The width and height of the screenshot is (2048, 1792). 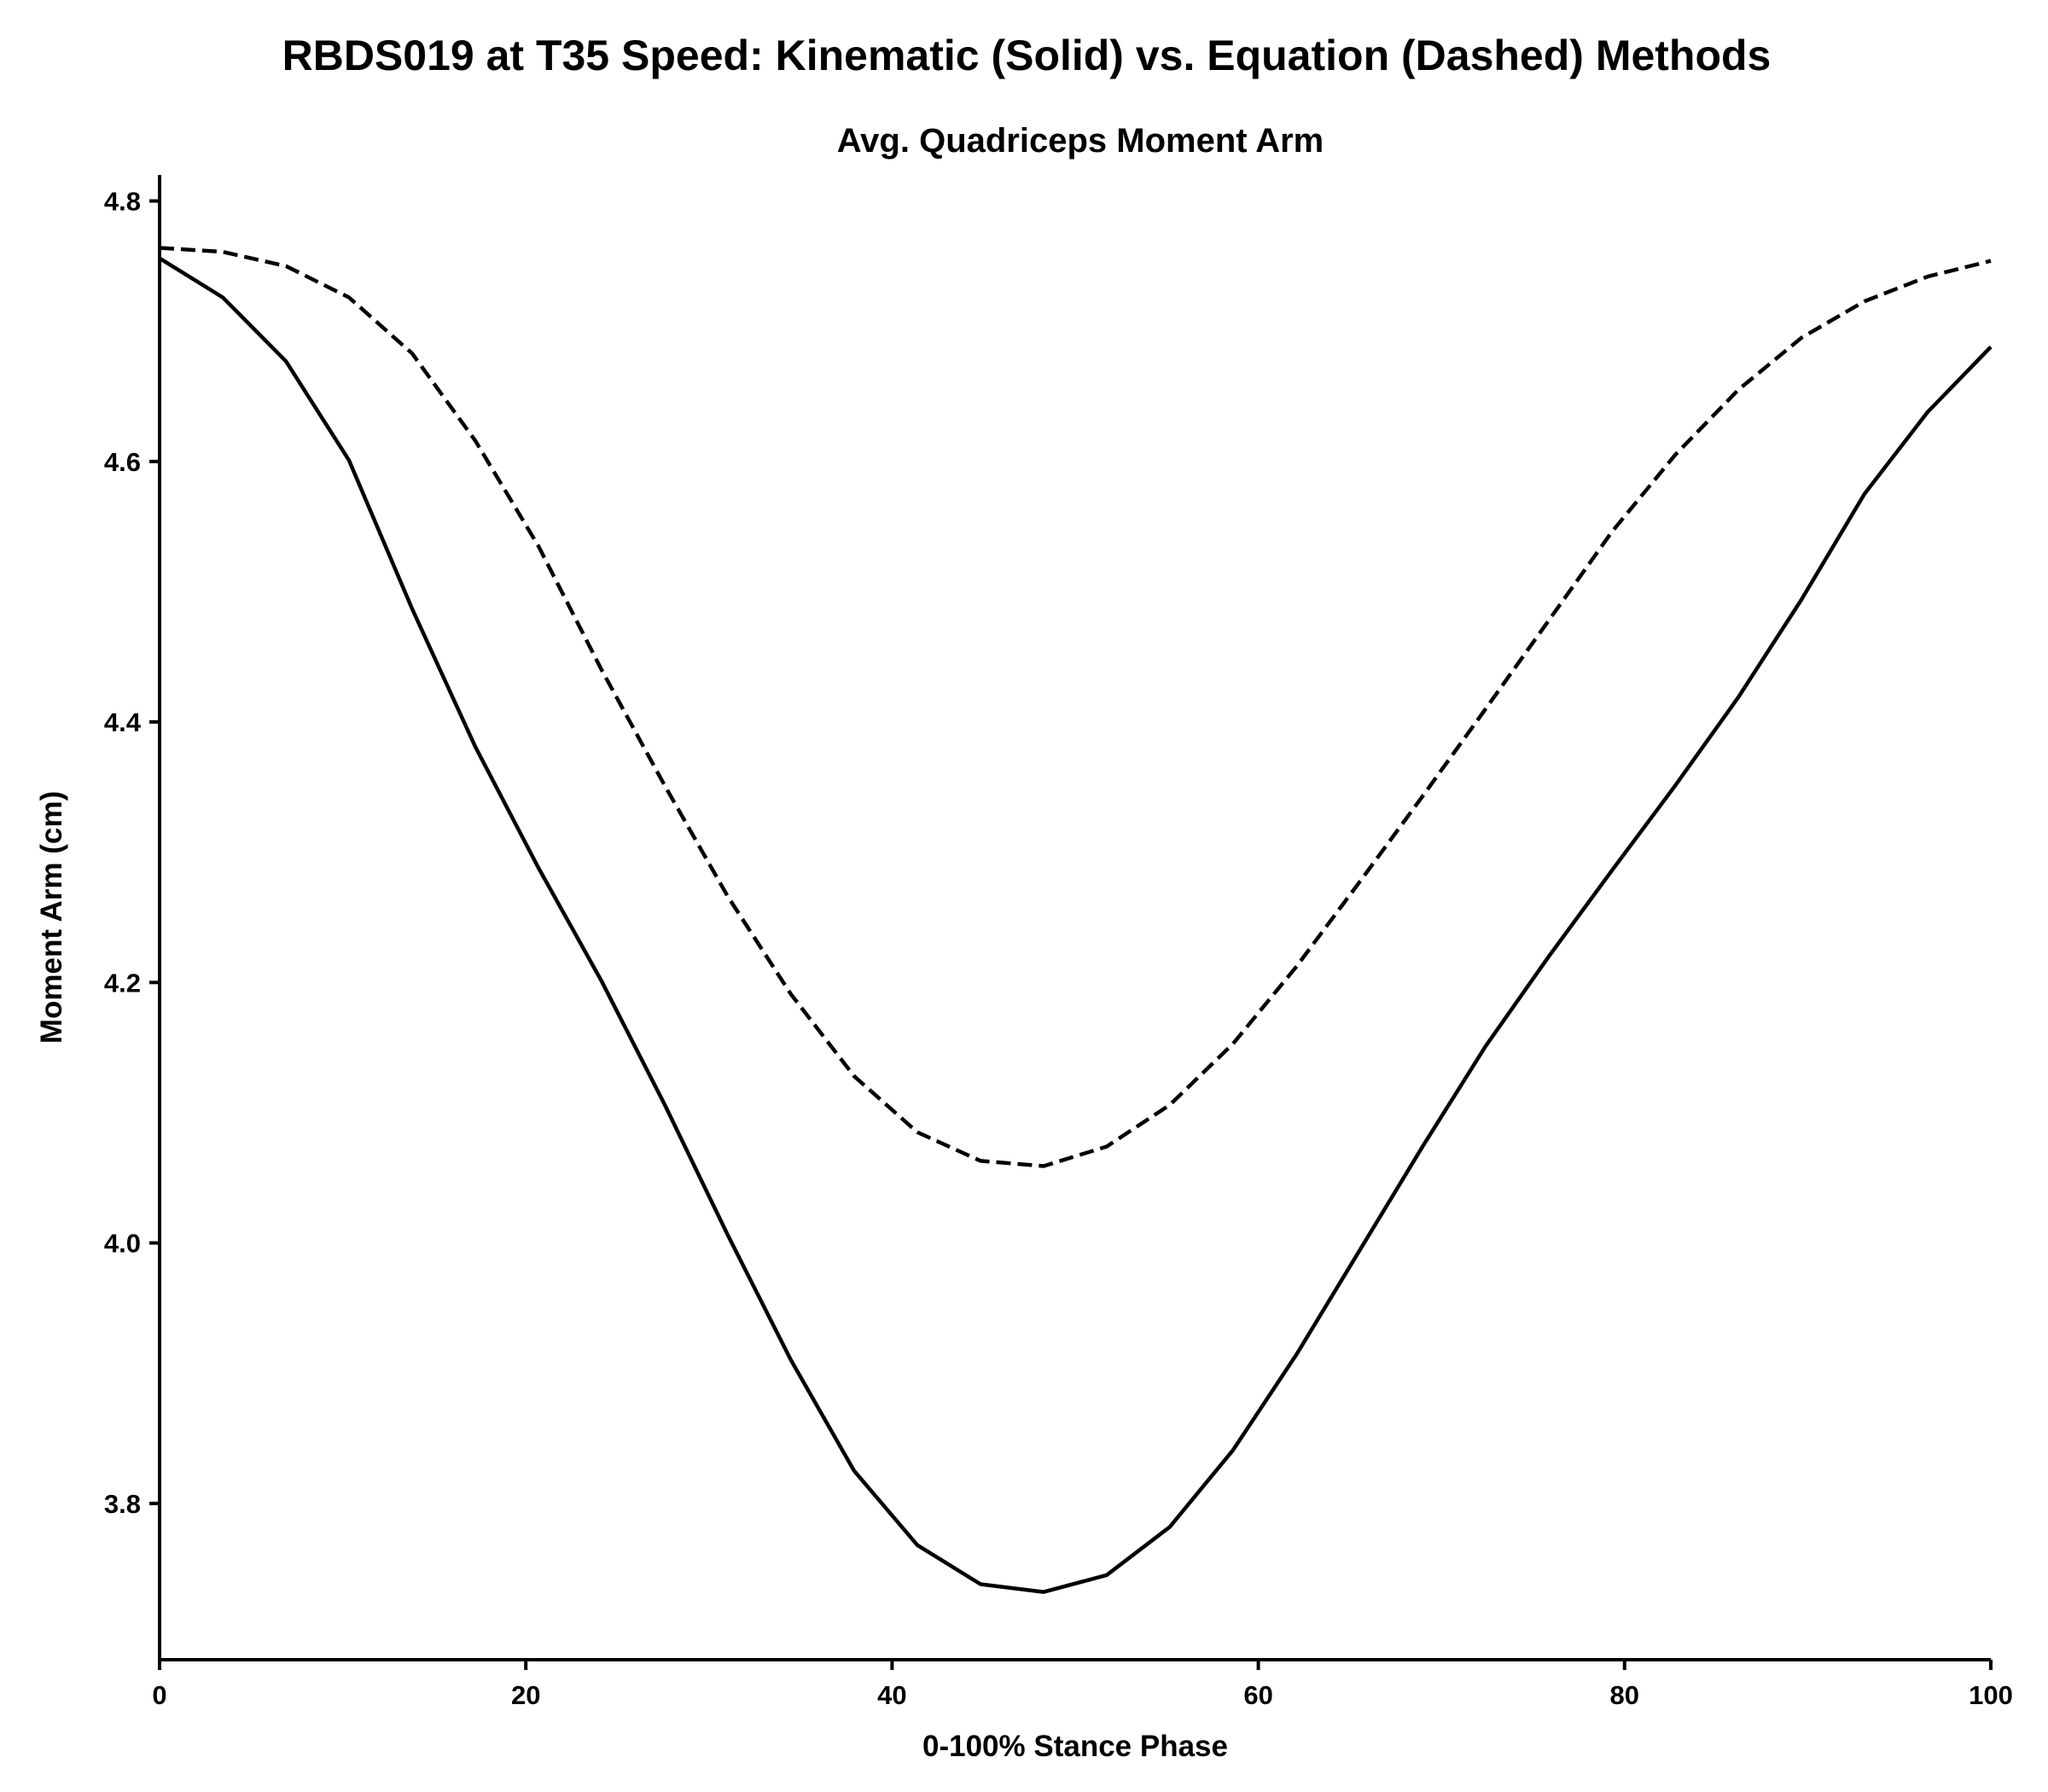 What do you see at coordinates (1075, 1746) in the screenshot?
I see `x-axis-label: 0-100% Stance Phase` at bounding box center [1075, 1746].